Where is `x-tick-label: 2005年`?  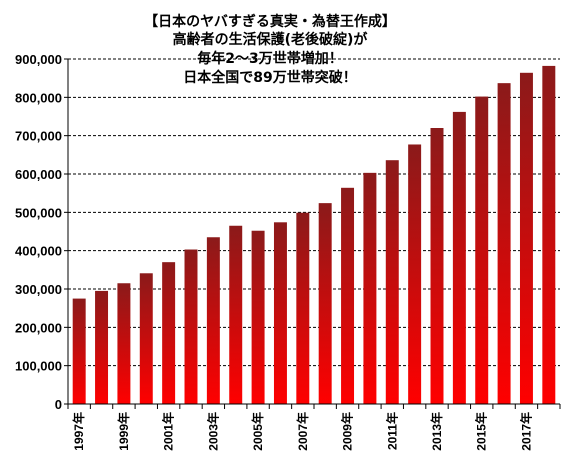
x-tick-label: 2005年 is located at coordinates (257, 431).